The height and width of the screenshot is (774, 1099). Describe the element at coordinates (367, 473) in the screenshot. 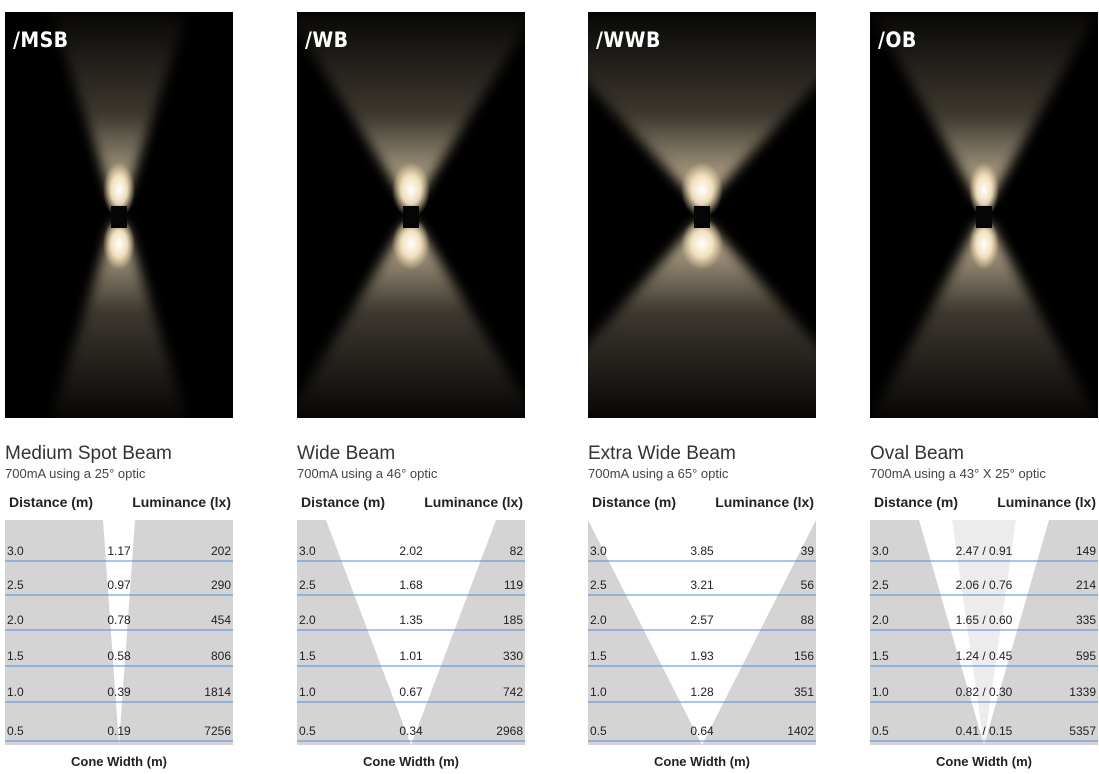

I see `beam-subtitle: 700mA using a 46° optic` at that location.